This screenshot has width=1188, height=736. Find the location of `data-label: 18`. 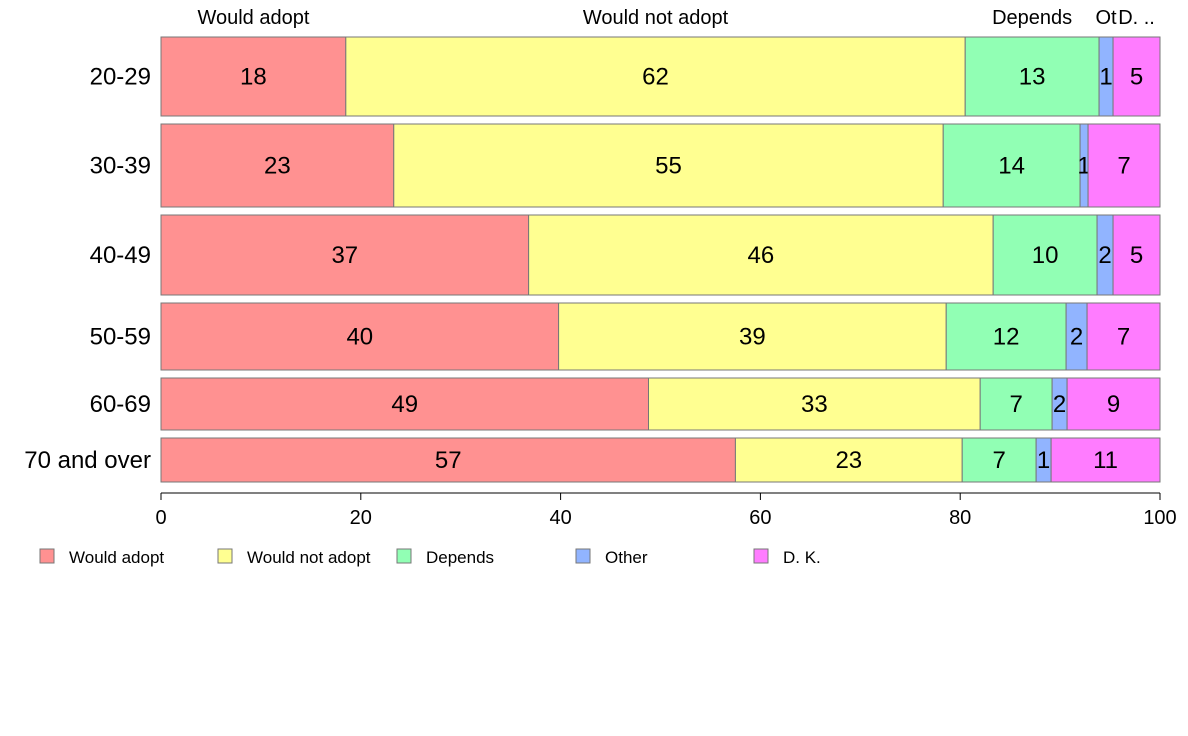

data-label: 18 is located at coordinates (253, 77).